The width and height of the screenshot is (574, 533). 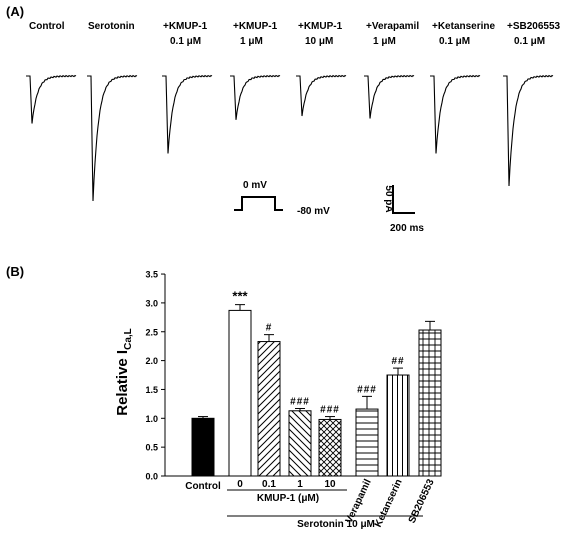 What do you see at coordinates (185, 26) in the screenshot?
I see `trace-label-2-line-0: +KMUP-1` at bounding box center [185, 26].